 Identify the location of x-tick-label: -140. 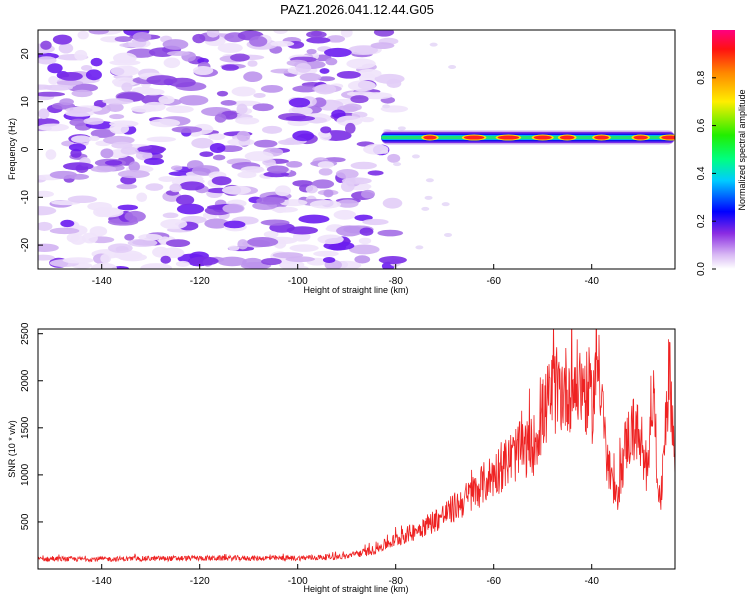
(102, 581).